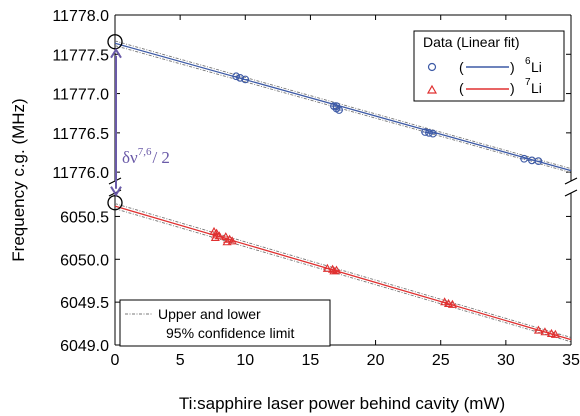  What do you see at coordinates (84, 303) in the screenshot?
I see `y-lower-tick-label: 6049.5` at bounding box center [84, 303].